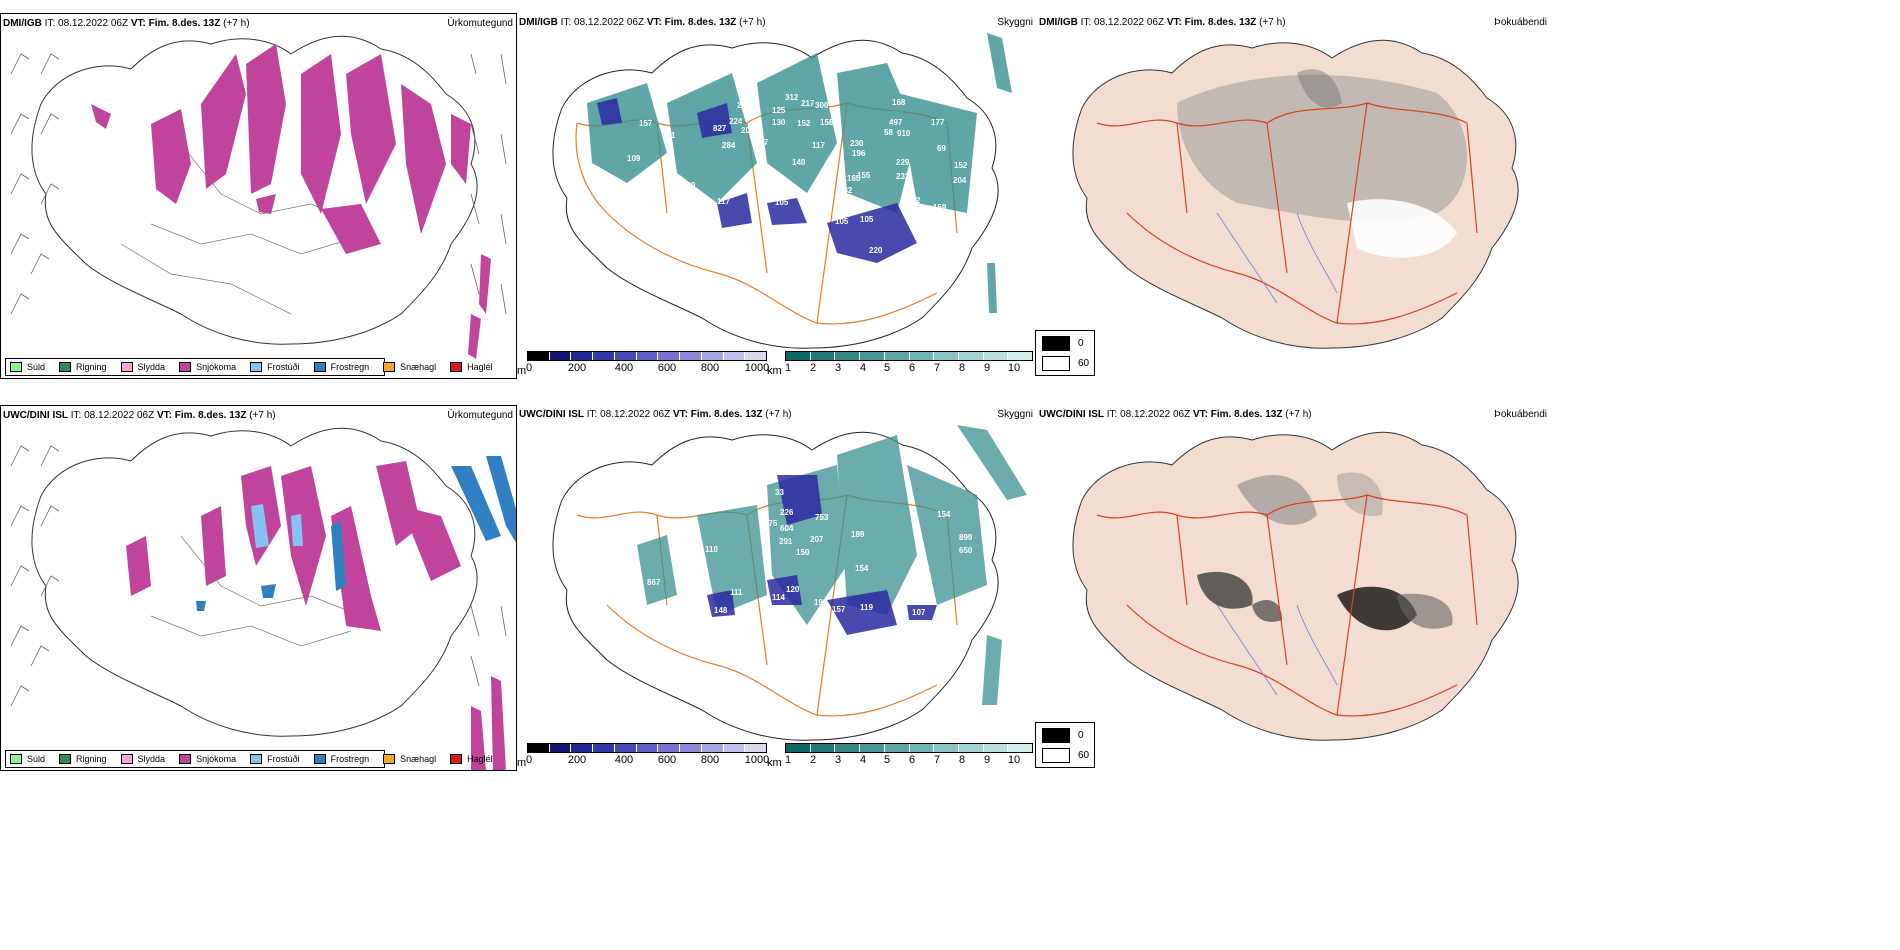  I want to click on vis-colorbar-boxes, so click(909, 748).